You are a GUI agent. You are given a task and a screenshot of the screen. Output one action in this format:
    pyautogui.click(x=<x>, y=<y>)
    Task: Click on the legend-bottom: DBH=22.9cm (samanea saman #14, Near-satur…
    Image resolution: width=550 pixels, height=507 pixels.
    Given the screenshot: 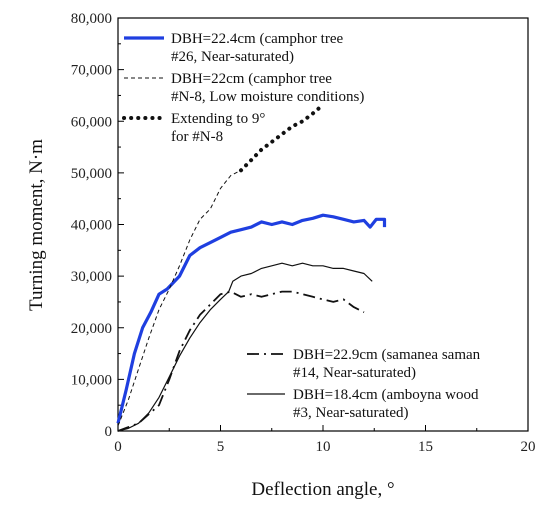 What is the action you would take?
    pyautogui.click(x=364, y=384)
    